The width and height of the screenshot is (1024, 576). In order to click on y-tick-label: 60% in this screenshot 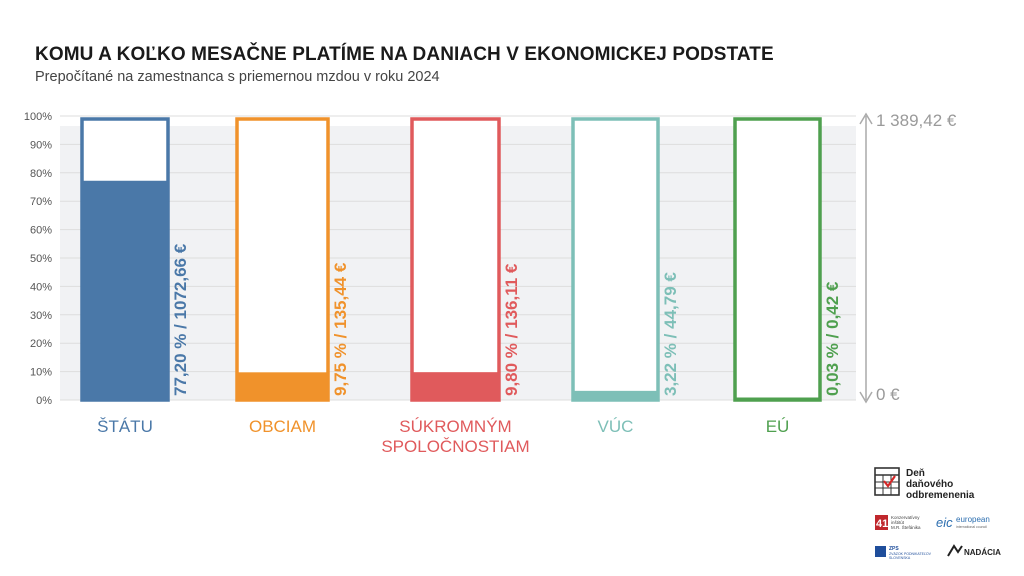, I will do `click(41, 231)`.